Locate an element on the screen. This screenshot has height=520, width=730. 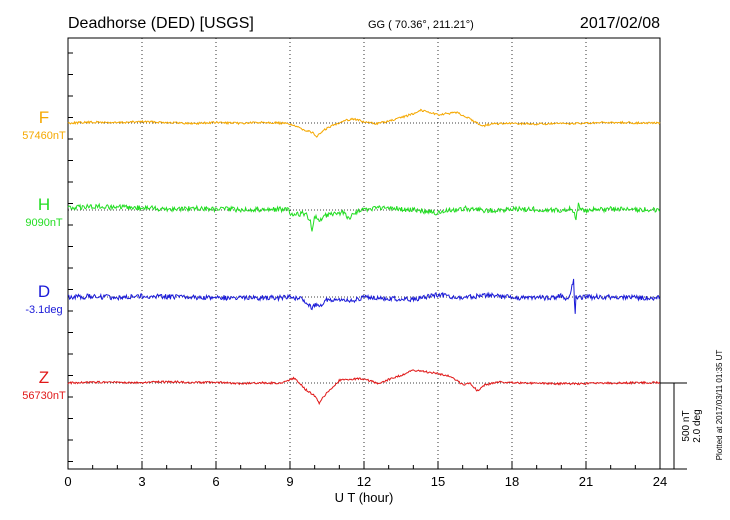
x-tick-label-6: 6 is located at coordinates (215, 481).